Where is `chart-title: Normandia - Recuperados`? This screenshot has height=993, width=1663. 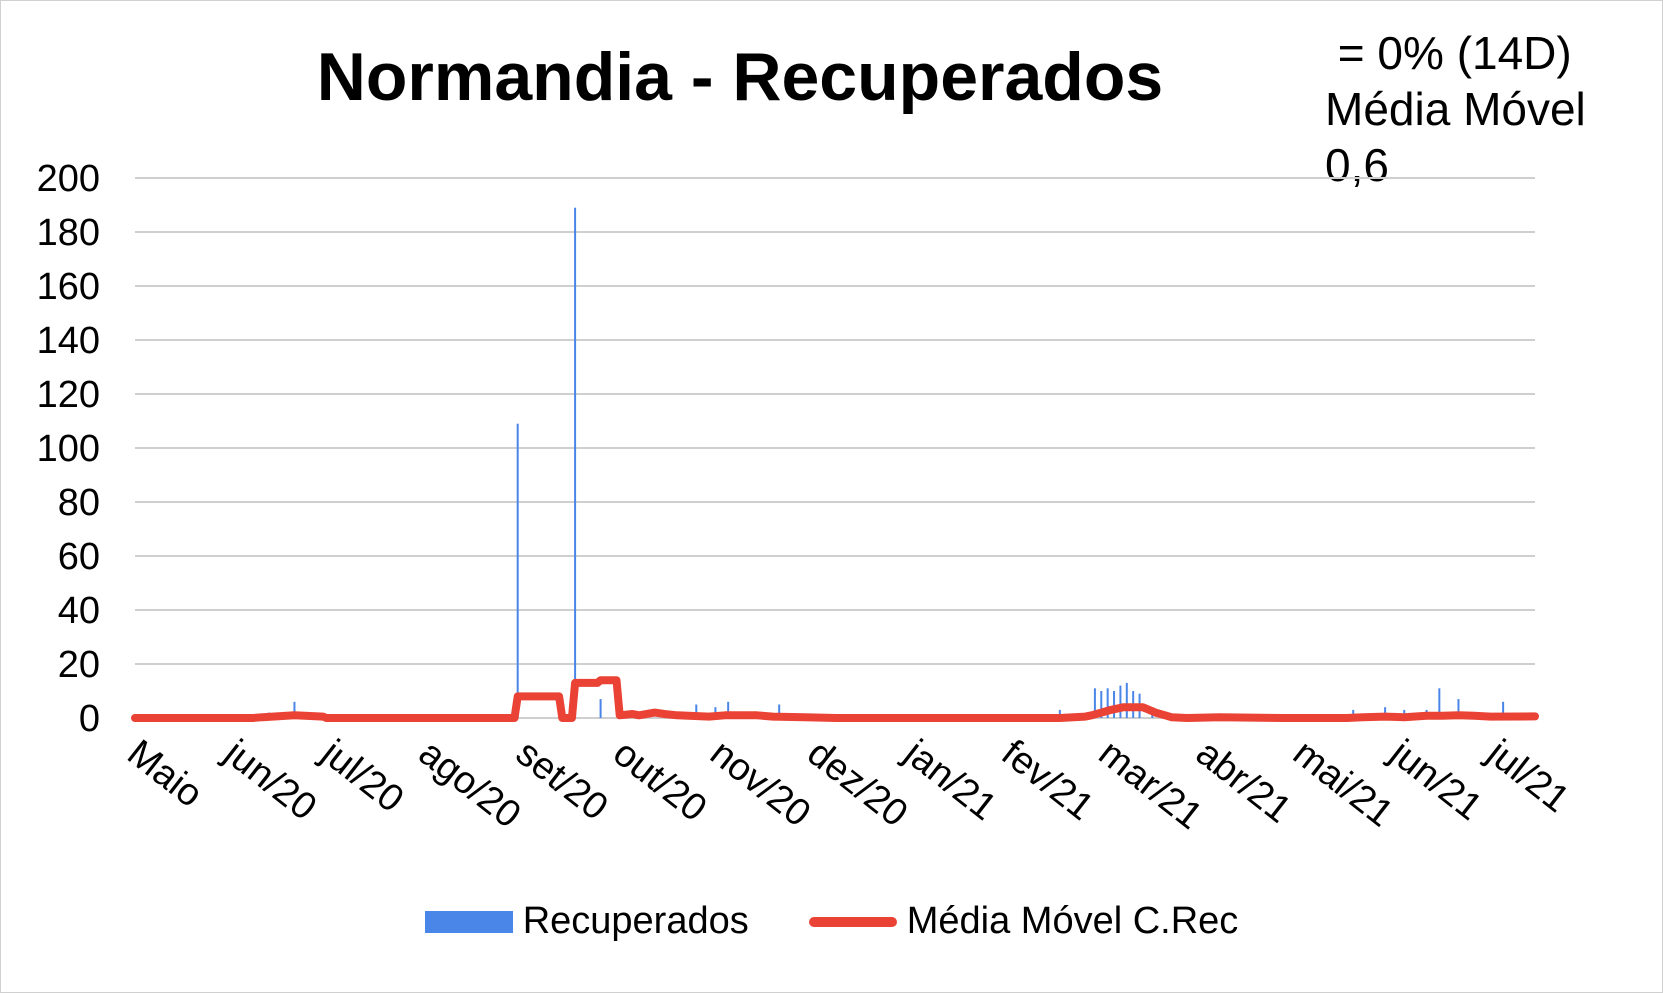
chart-title: Normandia - Recuperados is located at coordinates (740, 77).